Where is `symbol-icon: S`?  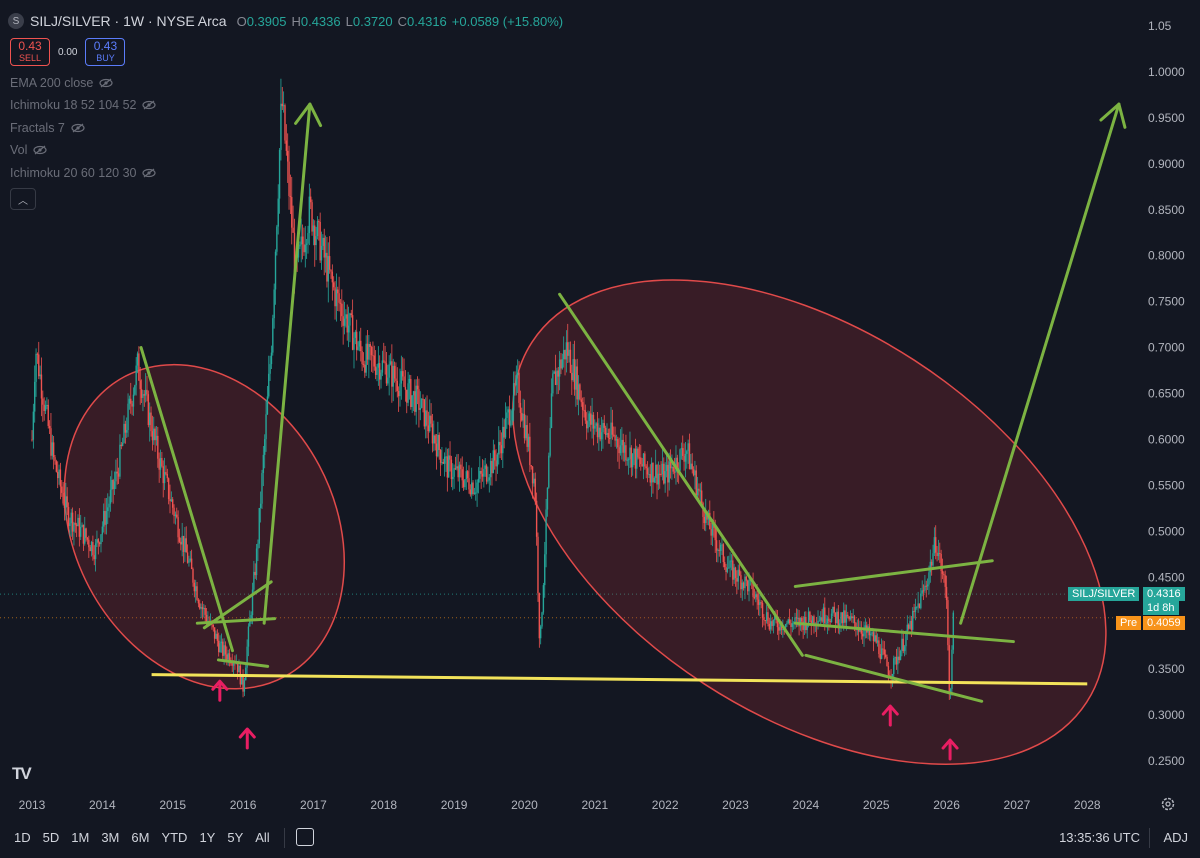
symbol-icon: S is located at coordinates (16, 21).